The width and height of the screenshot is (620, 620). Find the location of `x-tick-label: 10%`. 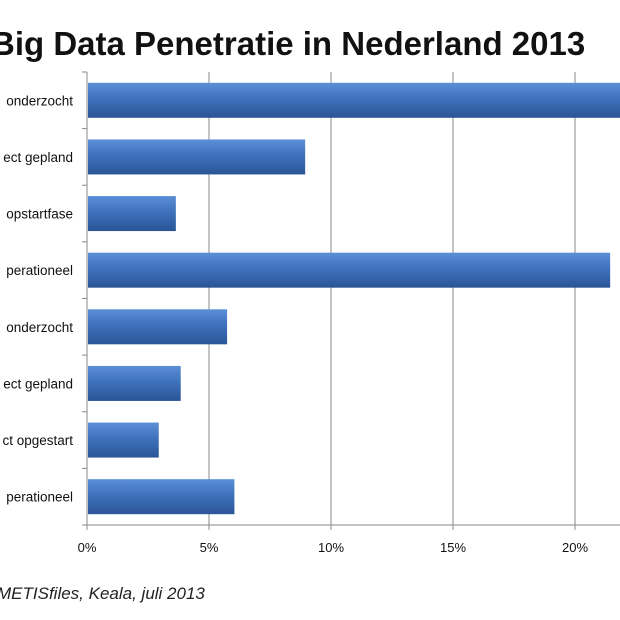

x-tick-label: 10% is located at coordinates (331, 547).